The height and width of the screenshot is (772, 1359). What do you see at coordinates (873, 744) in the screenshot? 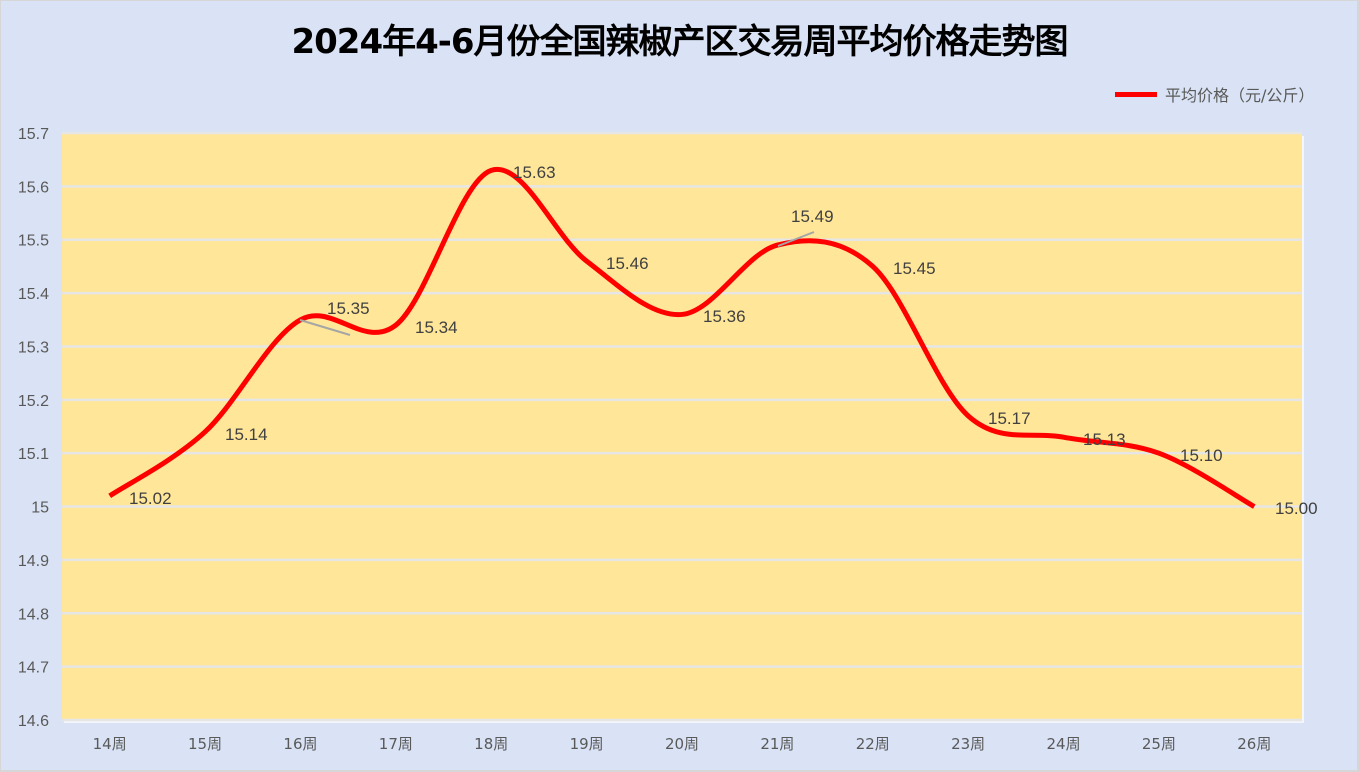
I see `x-tick-label: 22周` at bounding box center [873, 744].